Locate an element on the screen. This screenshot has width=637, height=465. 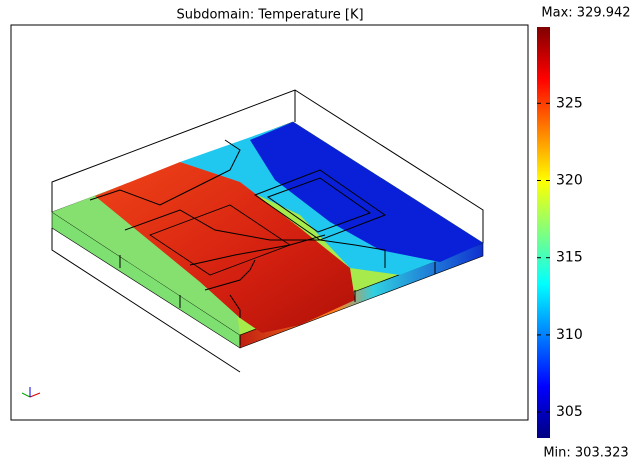
colorbar-tick-label: 325 is located at coordinates (569, 103).